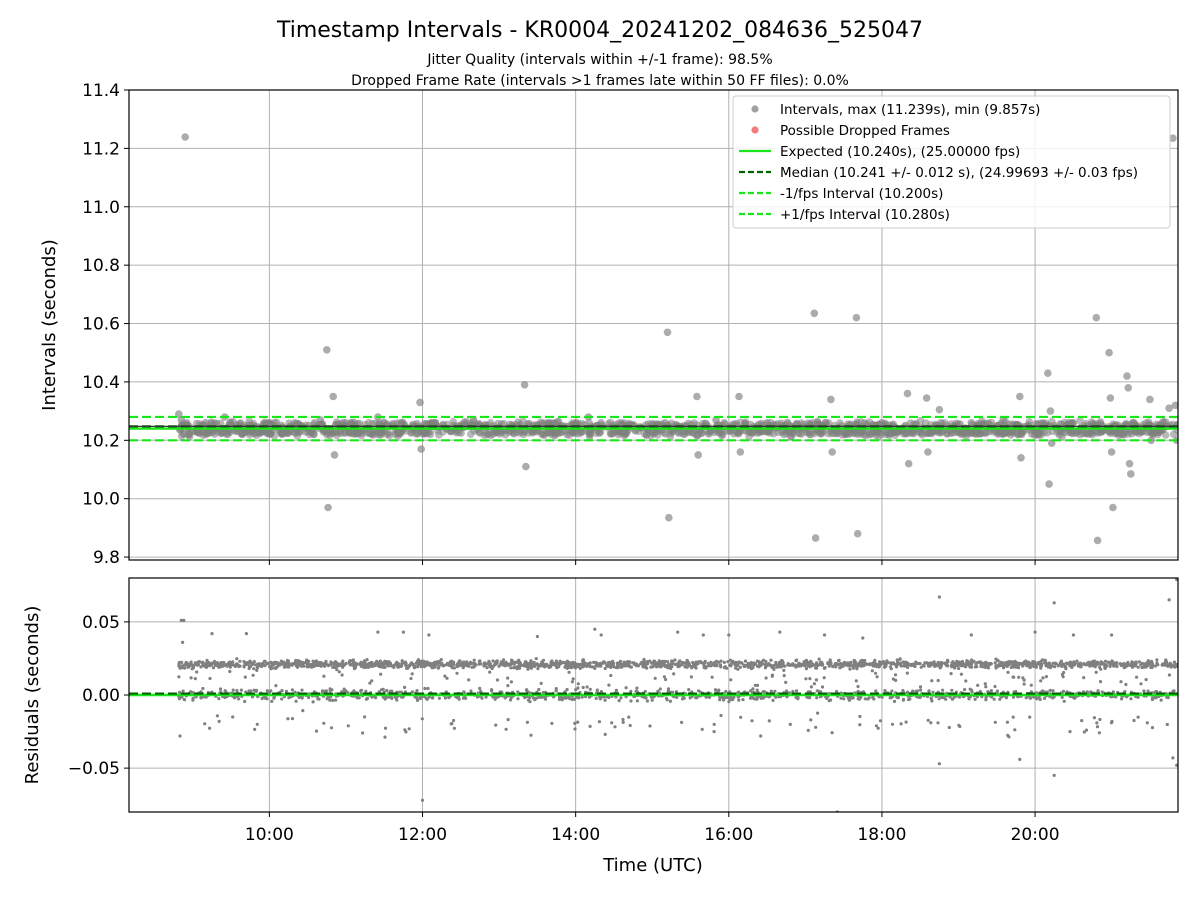 The image size is (1200, 900). What do you see at coordinates (101, 623) in the screenshot?
I see `bottom-y-tick-label: 0.05` at bounding box center [101, 623].